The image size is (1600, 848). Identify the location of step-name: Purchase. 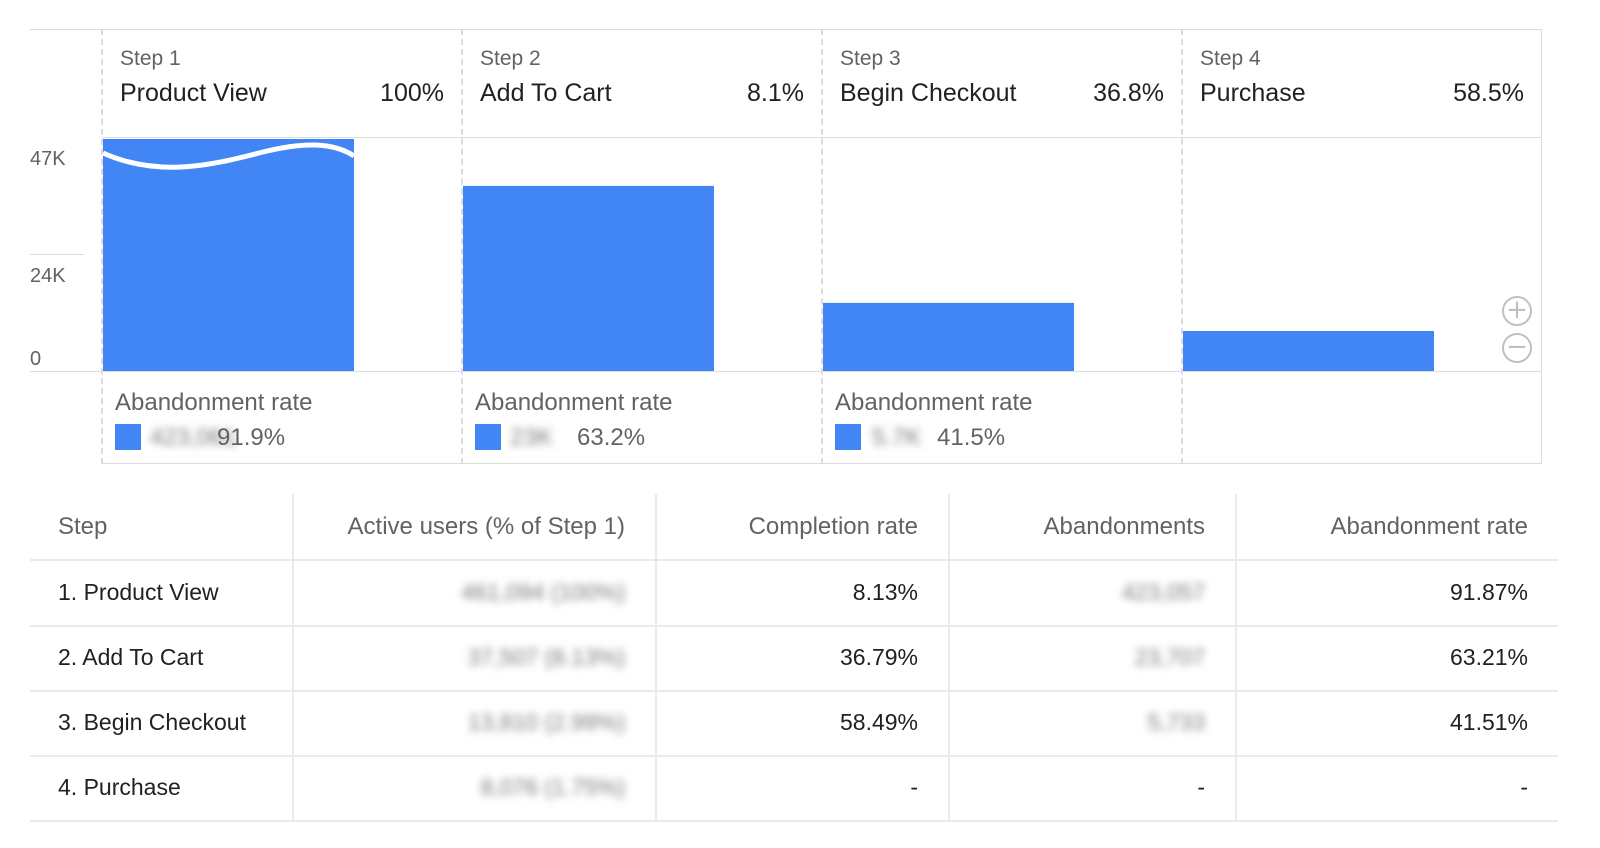
(1253, 93).